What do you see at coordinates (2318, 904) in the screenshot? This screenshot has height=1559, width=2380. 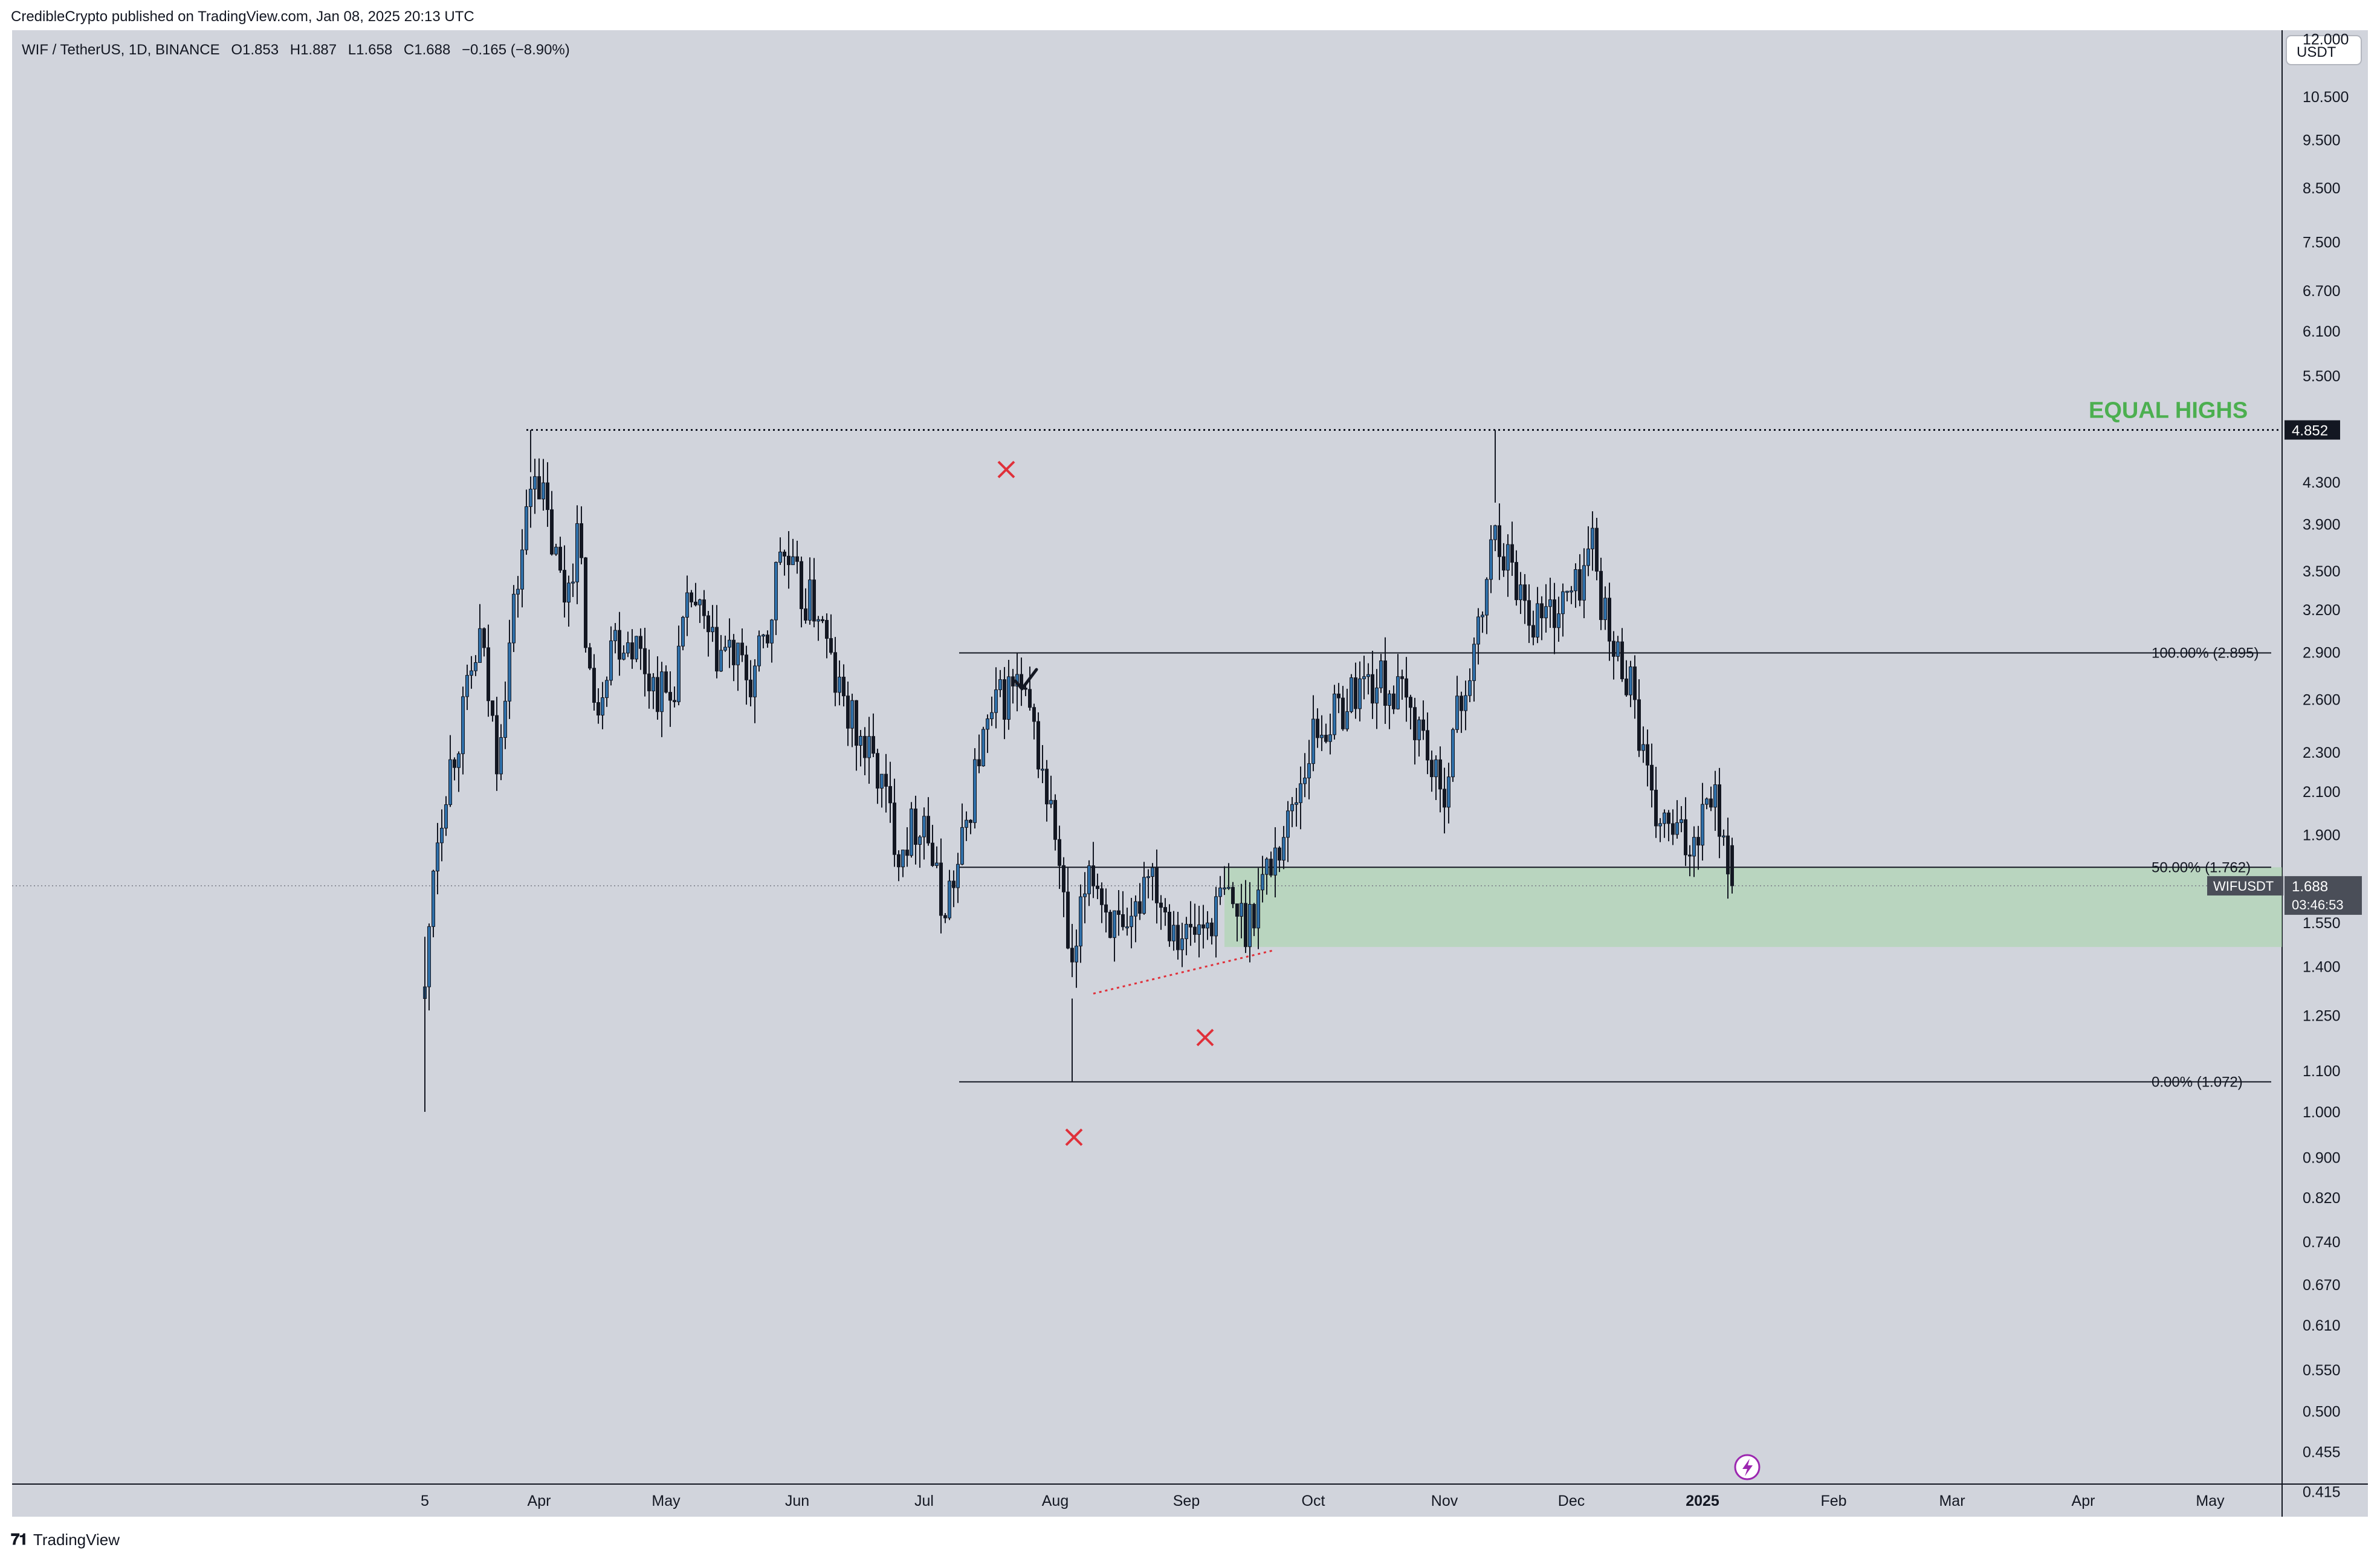 I see `bar-countdown: 03:46:53` at bounding box center [2318, 904].